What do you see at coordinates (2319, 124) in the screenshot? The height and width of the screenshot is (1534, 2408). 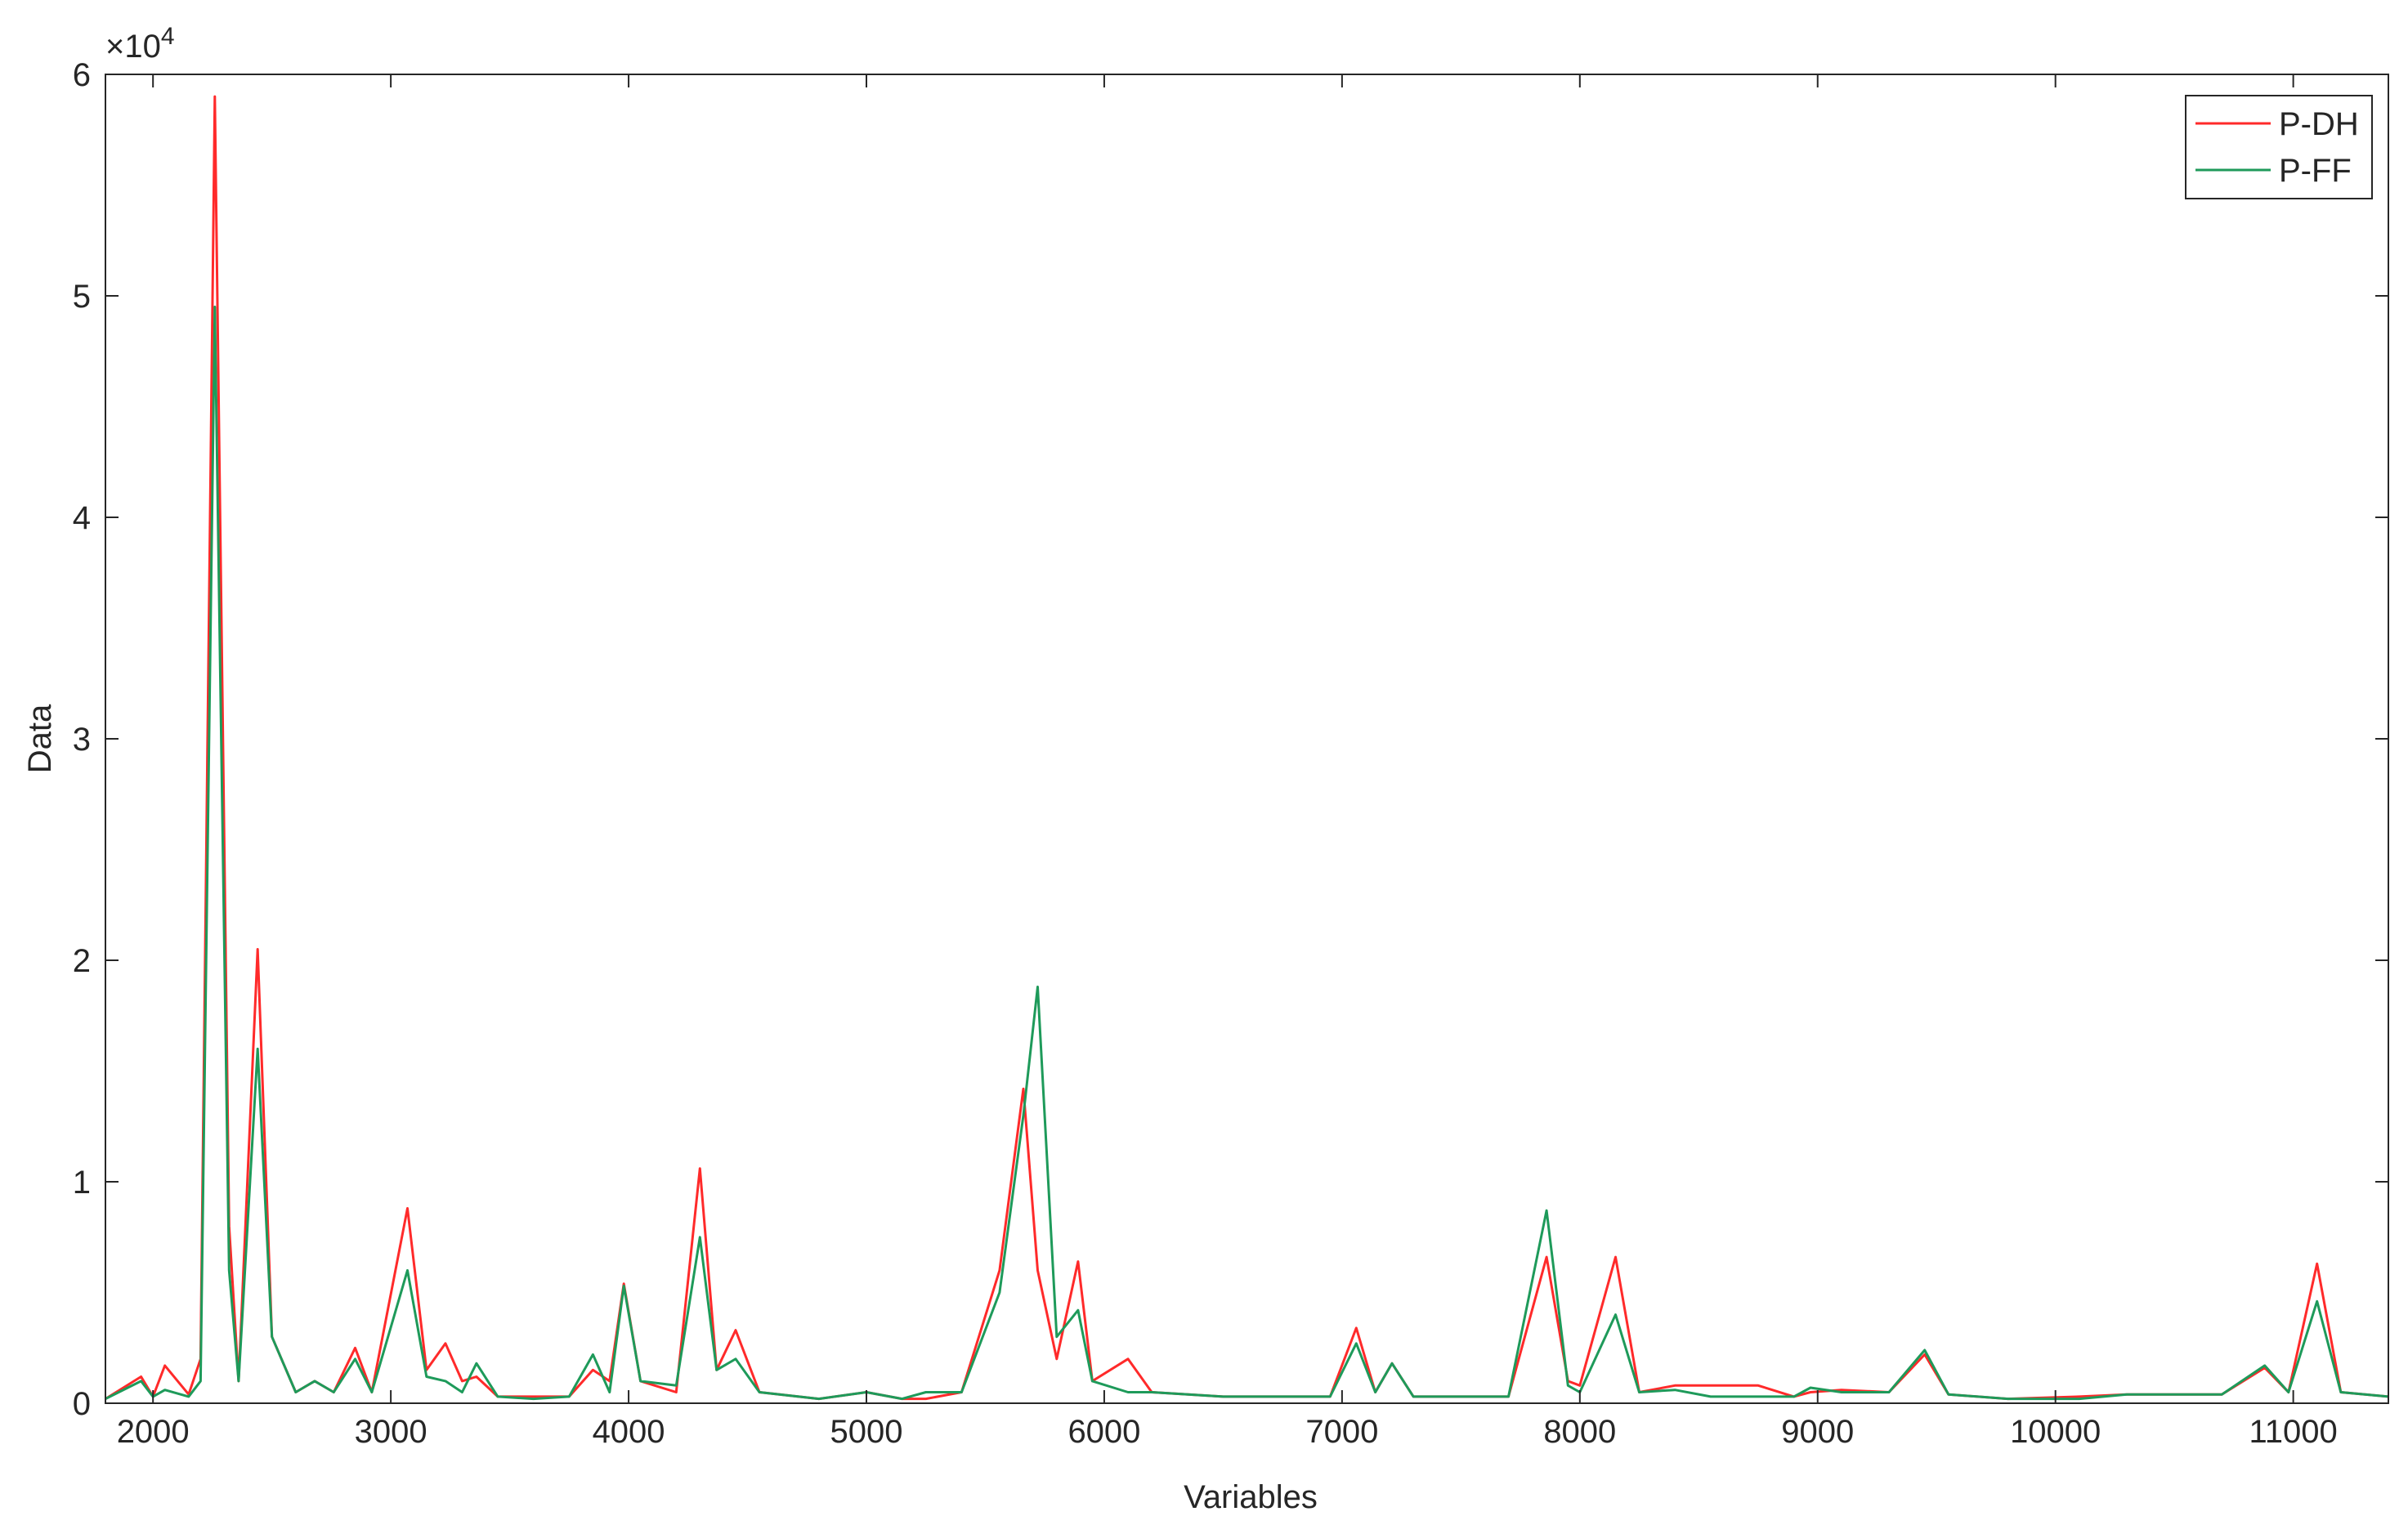 I see `legend-label: P-DH` at bounding box center [2319, 124].